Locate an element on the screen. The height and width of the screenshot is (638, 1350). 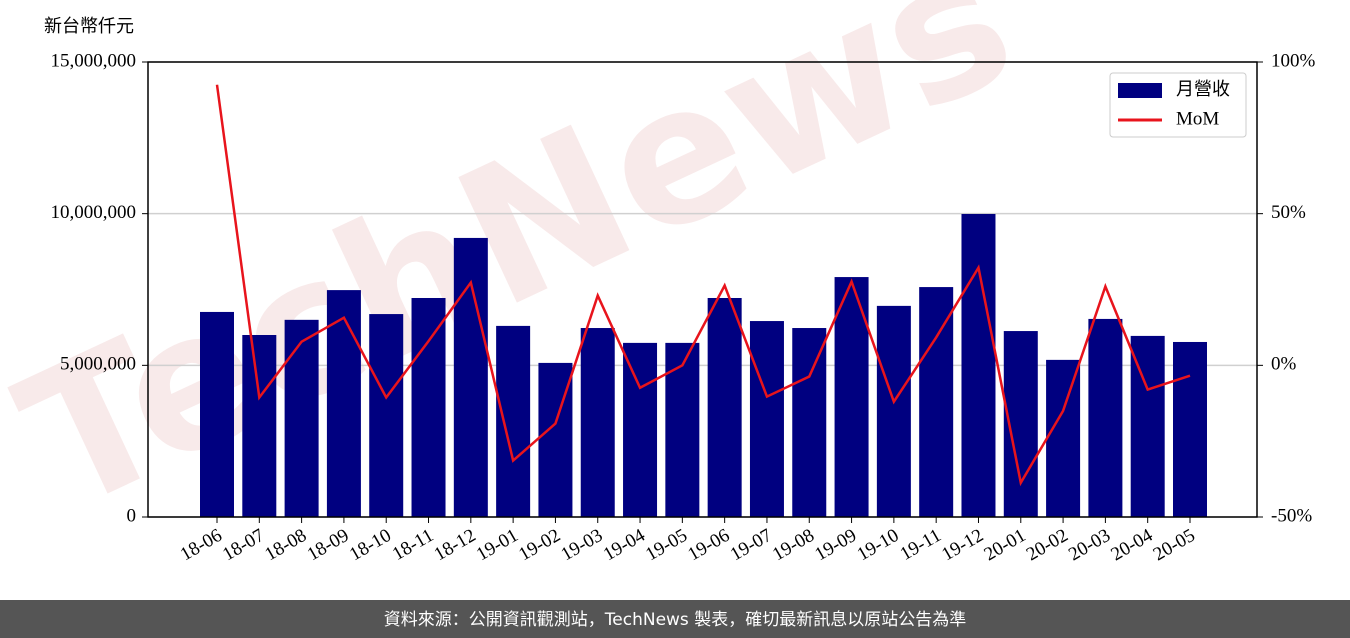
footer: 資料來源：公開資訊觀測站，TechNews 製表，確切最新訊息以原站公告為準 is located at coordinates (675, 620).